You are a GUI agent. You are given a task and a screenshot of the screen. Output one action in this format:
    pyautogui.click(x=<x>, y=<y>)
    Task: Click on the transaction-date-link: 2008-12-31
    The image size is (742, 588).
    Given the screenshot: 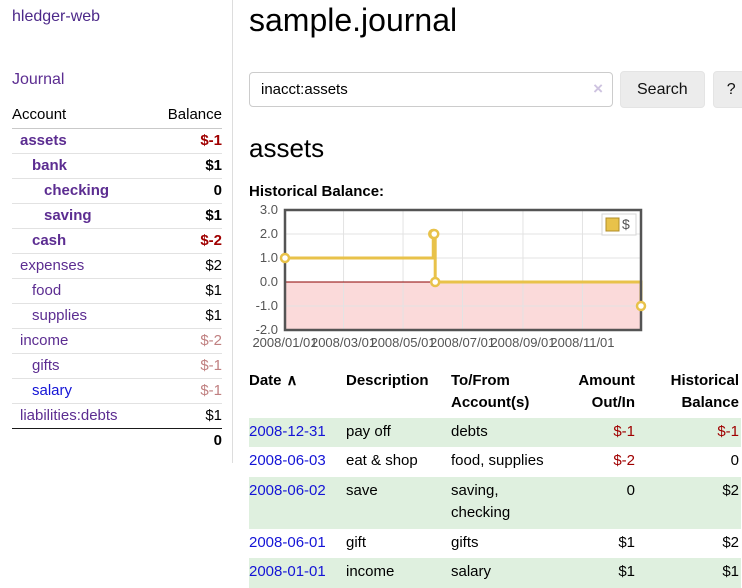 What is the action you would take?
    pyautogui.click(x=287, y=431)
    